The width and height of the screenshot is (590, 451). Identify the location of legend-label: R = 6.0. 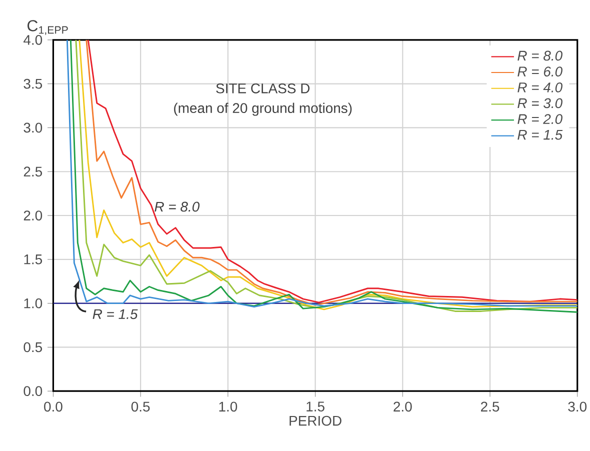
(540, 71).